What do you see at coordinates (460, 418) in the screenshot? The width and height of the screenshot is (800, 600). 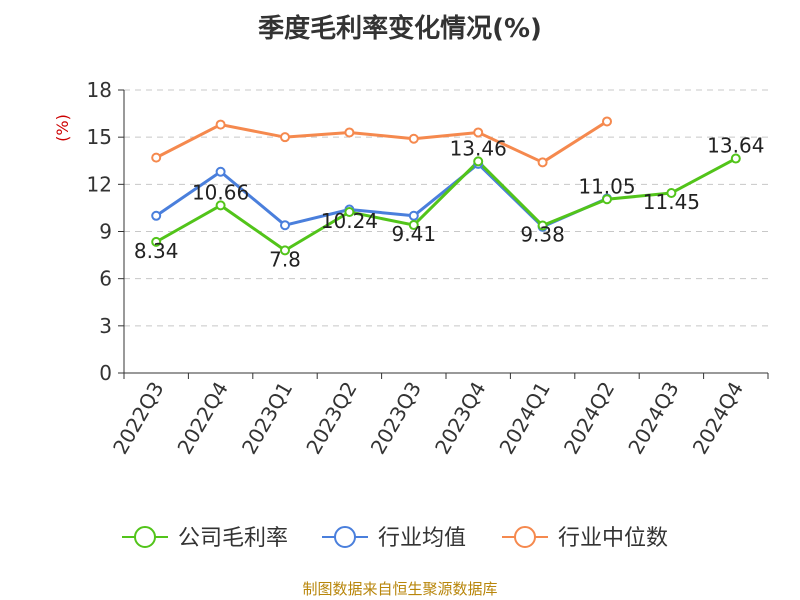 I see `x-tick-label: 2023Q4` at bounding box center [460, 418].